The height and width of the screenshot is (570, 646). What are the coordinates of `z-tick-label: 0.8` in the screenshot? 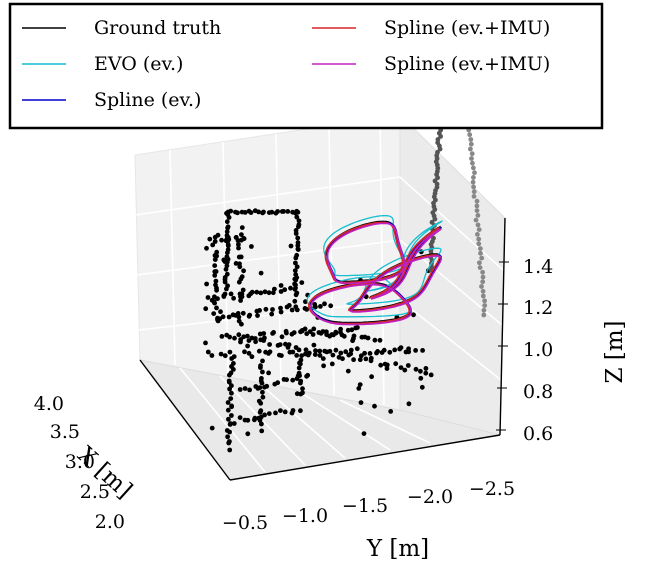 It's located at (538, 392).